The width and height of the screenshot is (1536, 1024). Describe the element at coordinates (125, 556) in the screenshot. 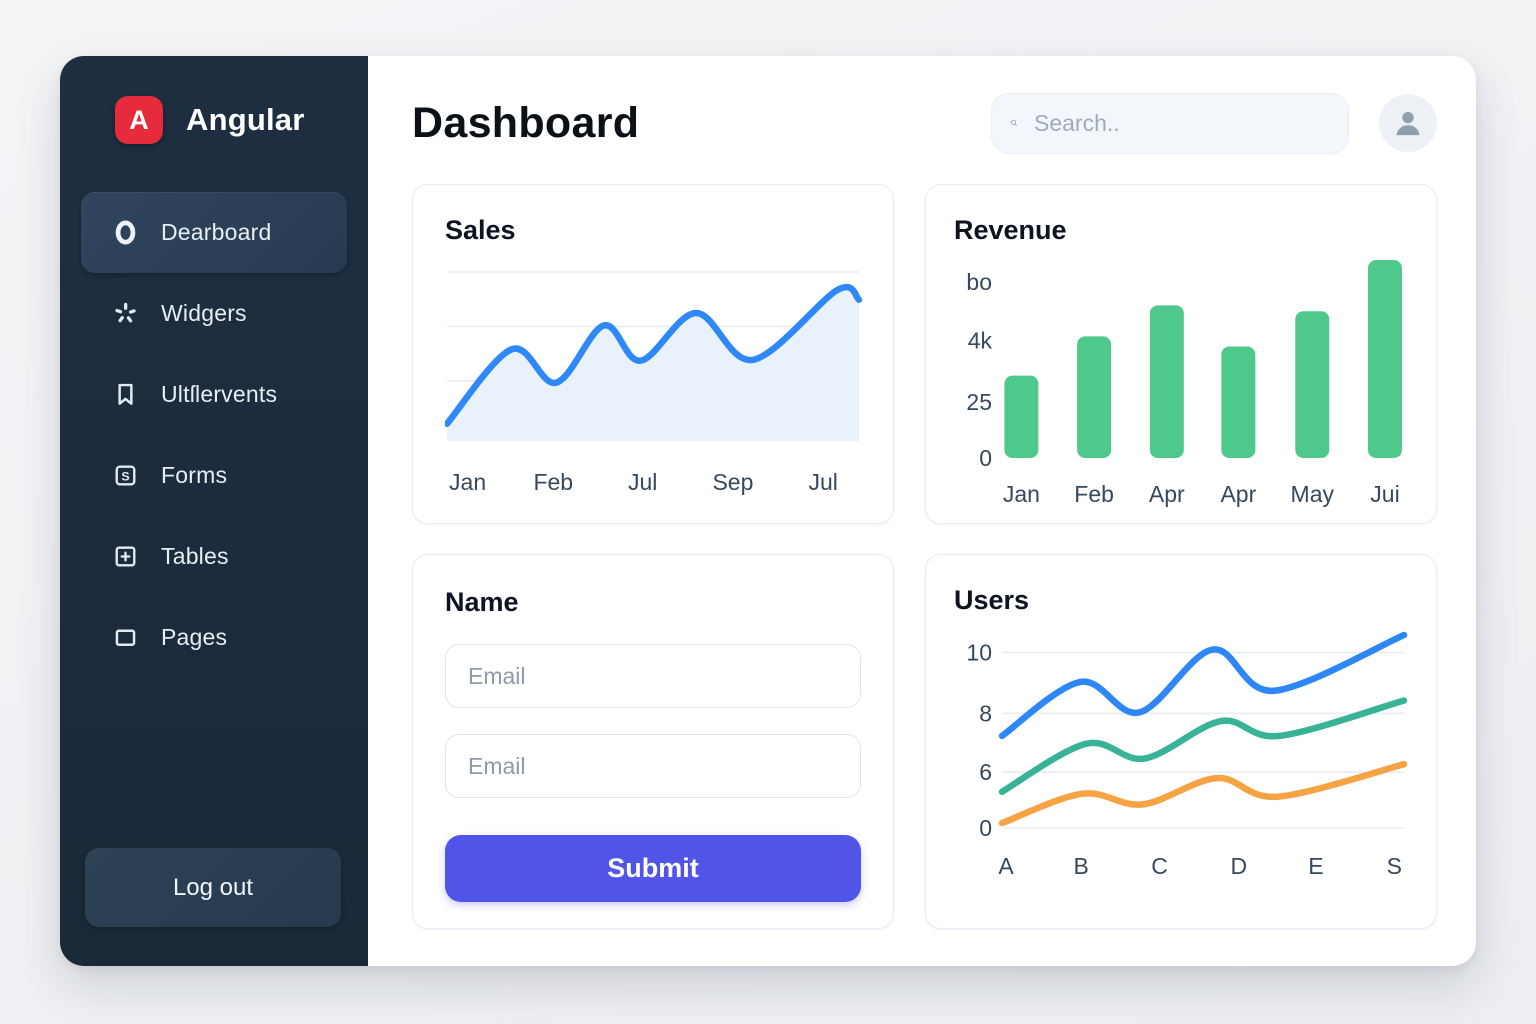

I see `tables-icon` at that location.